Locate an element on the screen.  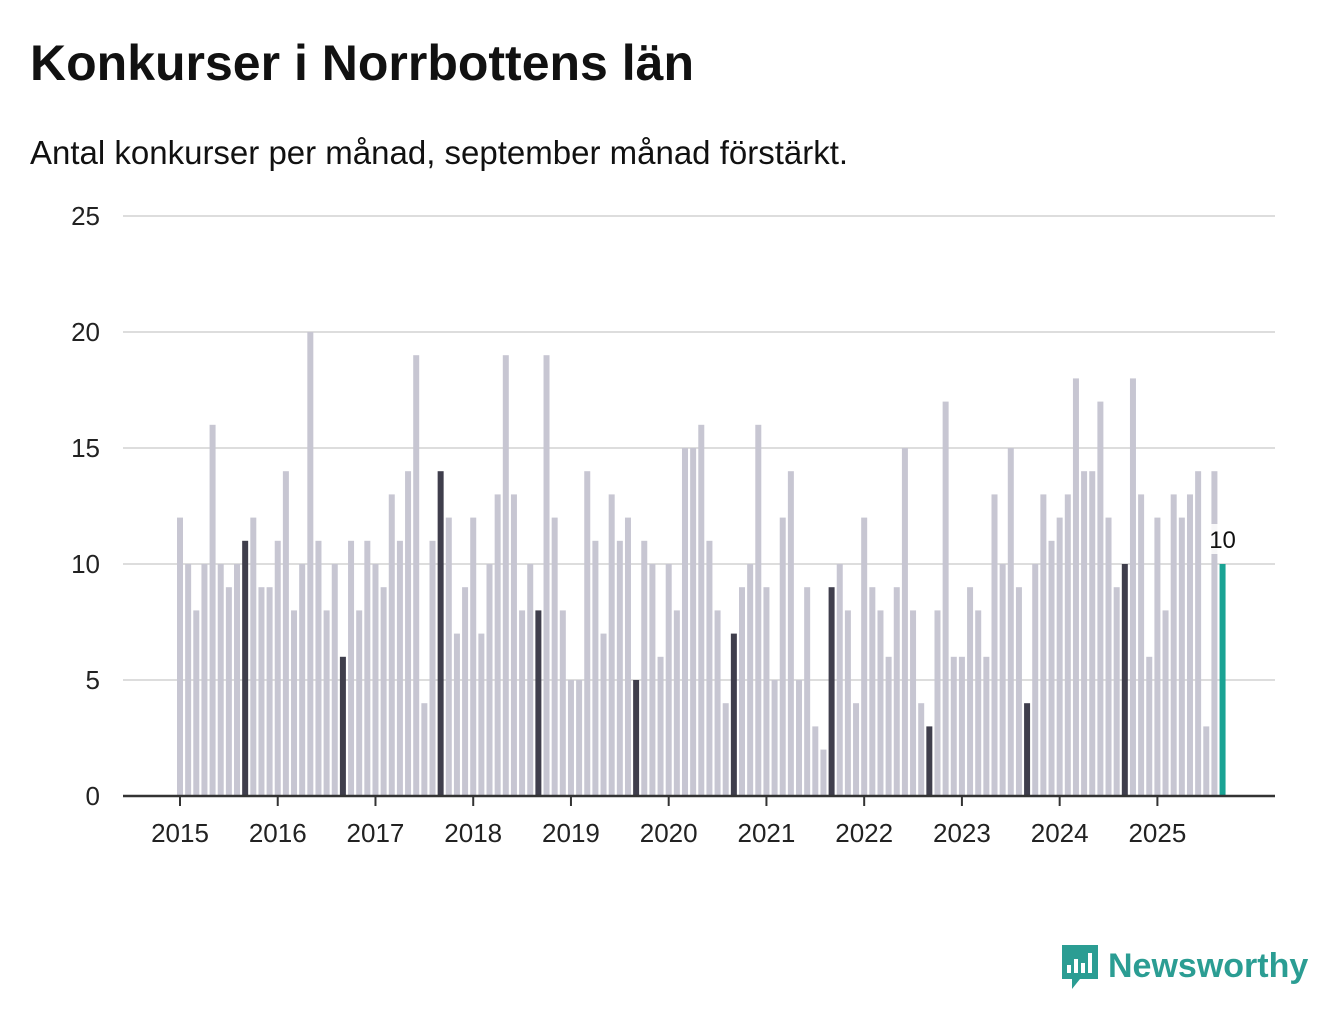
x-tick-label: 2016 is located at coordinates (278, 833).